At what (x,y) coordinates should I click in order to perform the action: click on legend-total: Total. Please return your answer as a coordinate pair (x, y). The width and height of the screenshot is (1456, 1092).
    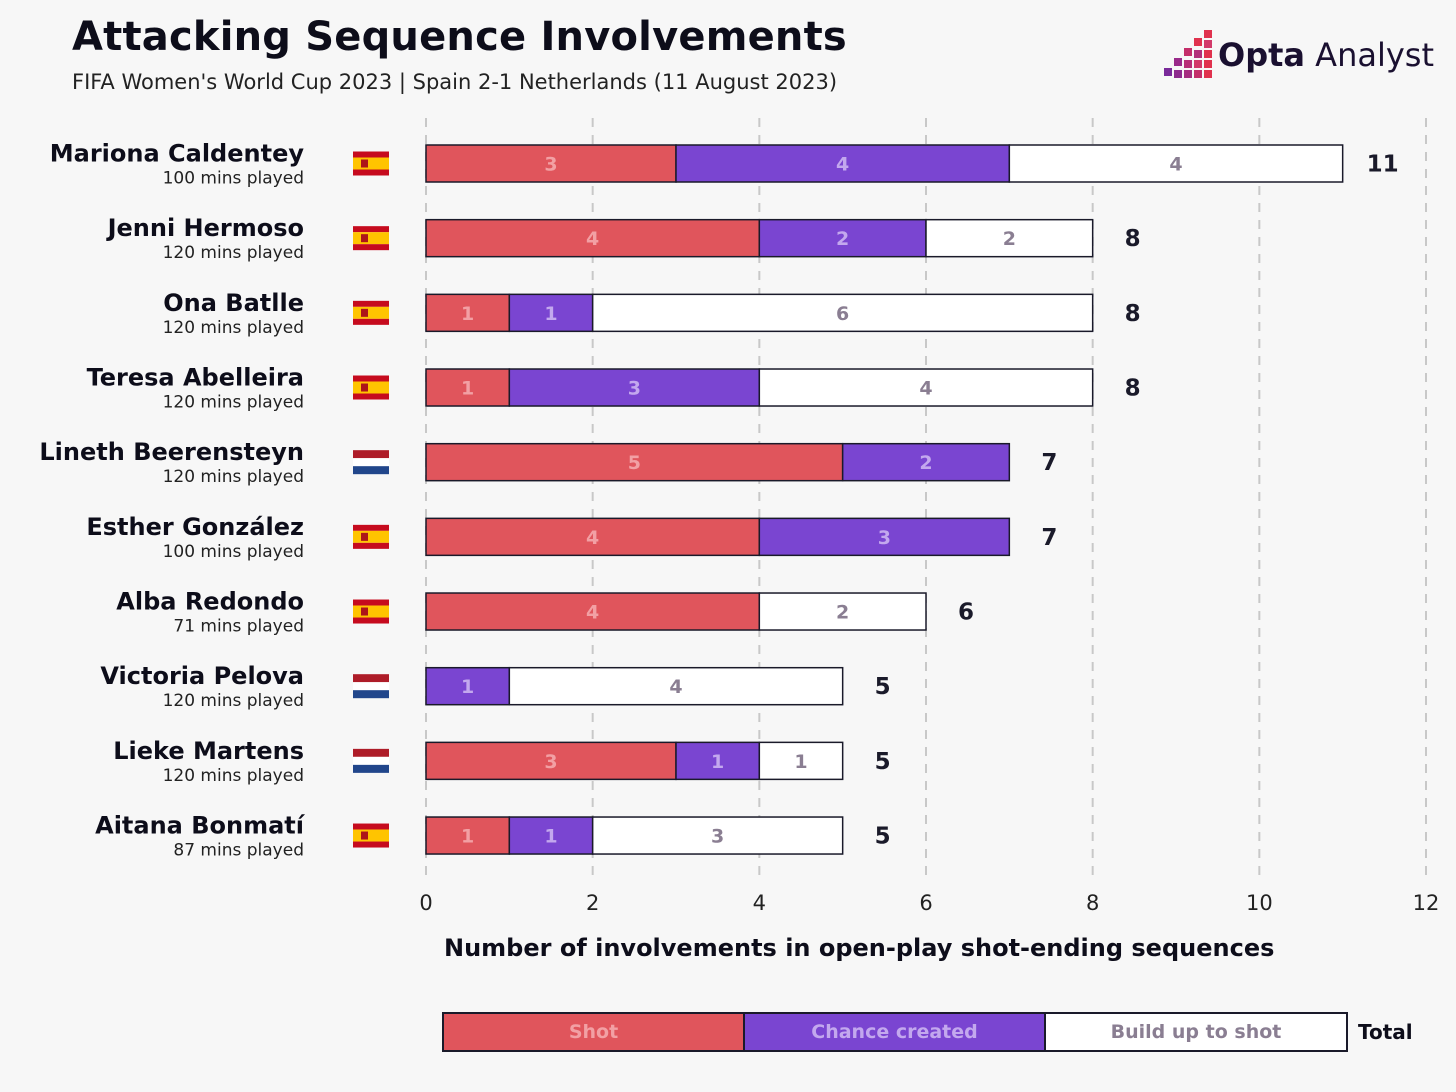
    Looking at the image, I should click on (1385, 1032).